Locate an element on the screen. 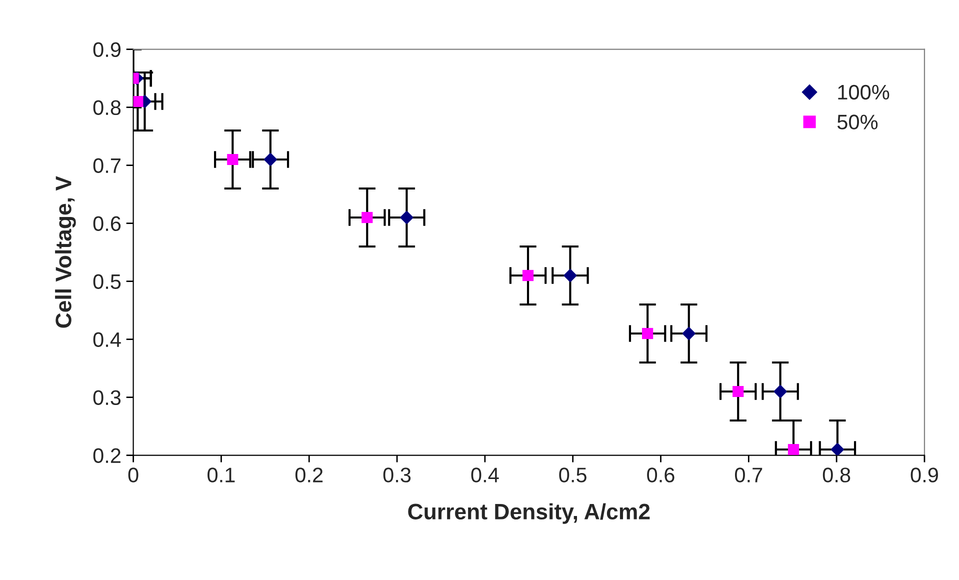 This screenshot has width=959, height=580. y-tick-label: 0.2 is located at coordinates (106, 456).